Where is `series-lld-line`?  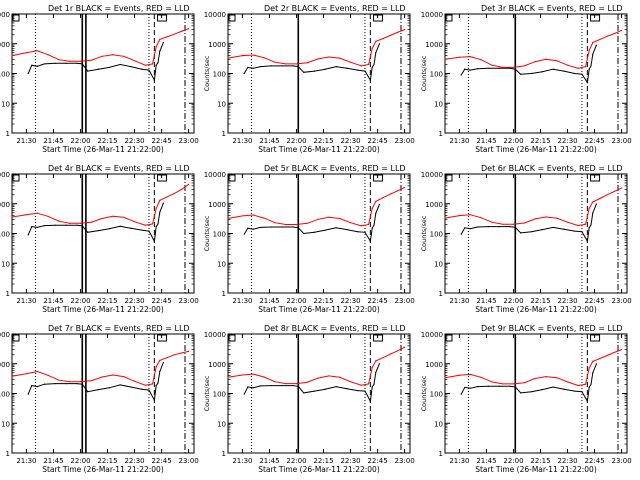
series-lld-line is located at coordinates (533, 49).